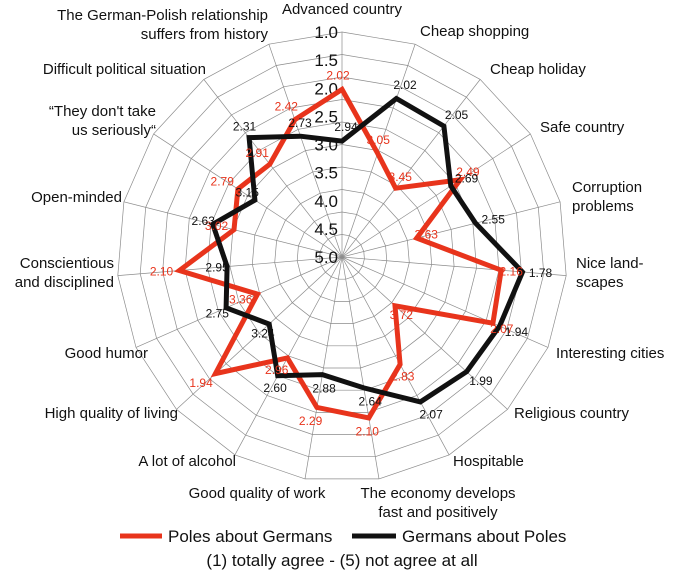 This screenshot has height=572, width=685. What do you see at coordinates (538, 69) in the screenshot?
I see `axis-label-cheap-holiday: Cheap holiday` at bounding box center [538, 69].